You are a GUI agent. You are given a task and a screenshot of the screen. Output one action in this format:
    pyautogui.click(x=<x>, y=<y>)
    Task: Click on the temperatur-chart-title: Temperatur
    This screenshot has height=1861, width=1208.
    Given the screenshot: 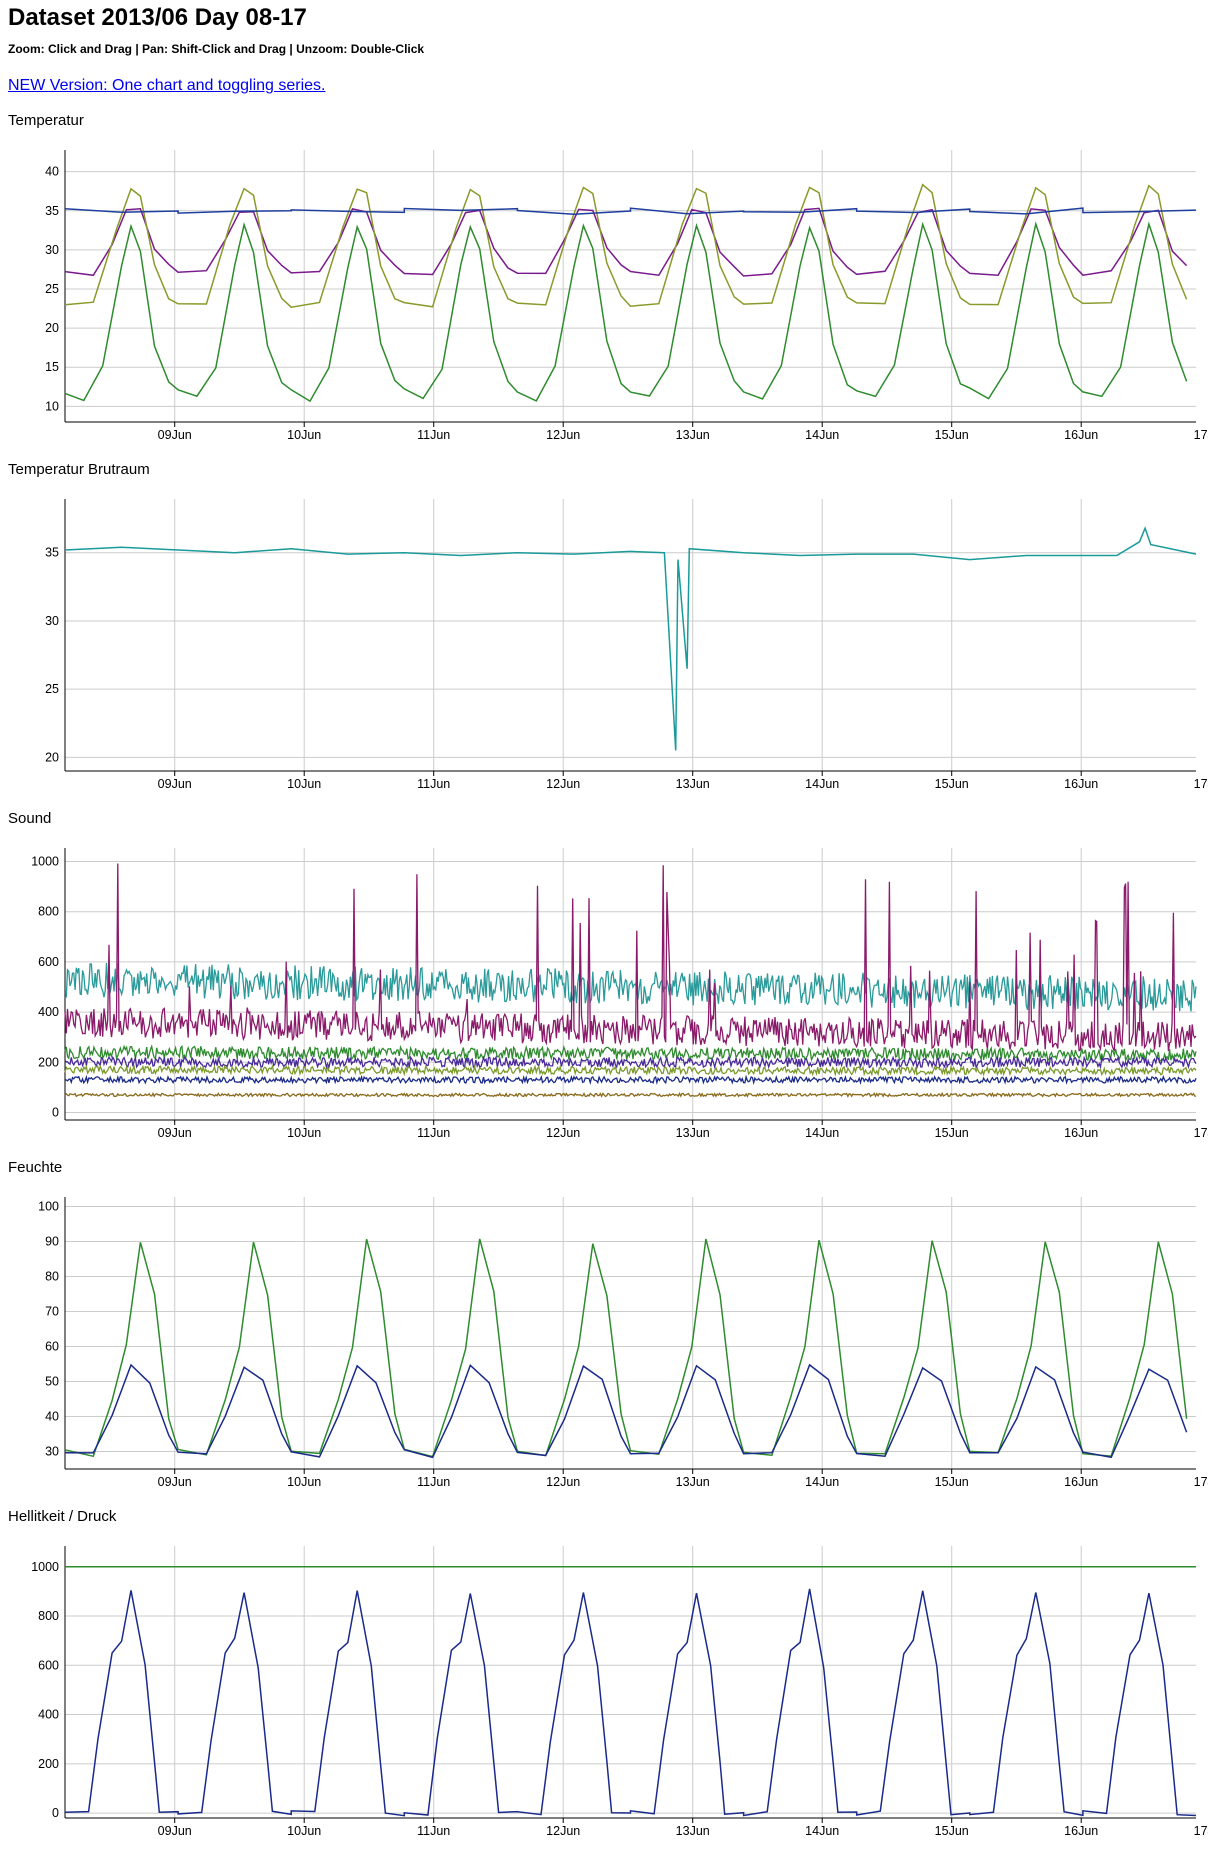 What is the action you would take?
    pyautogui.click(x=46, y=120)
    